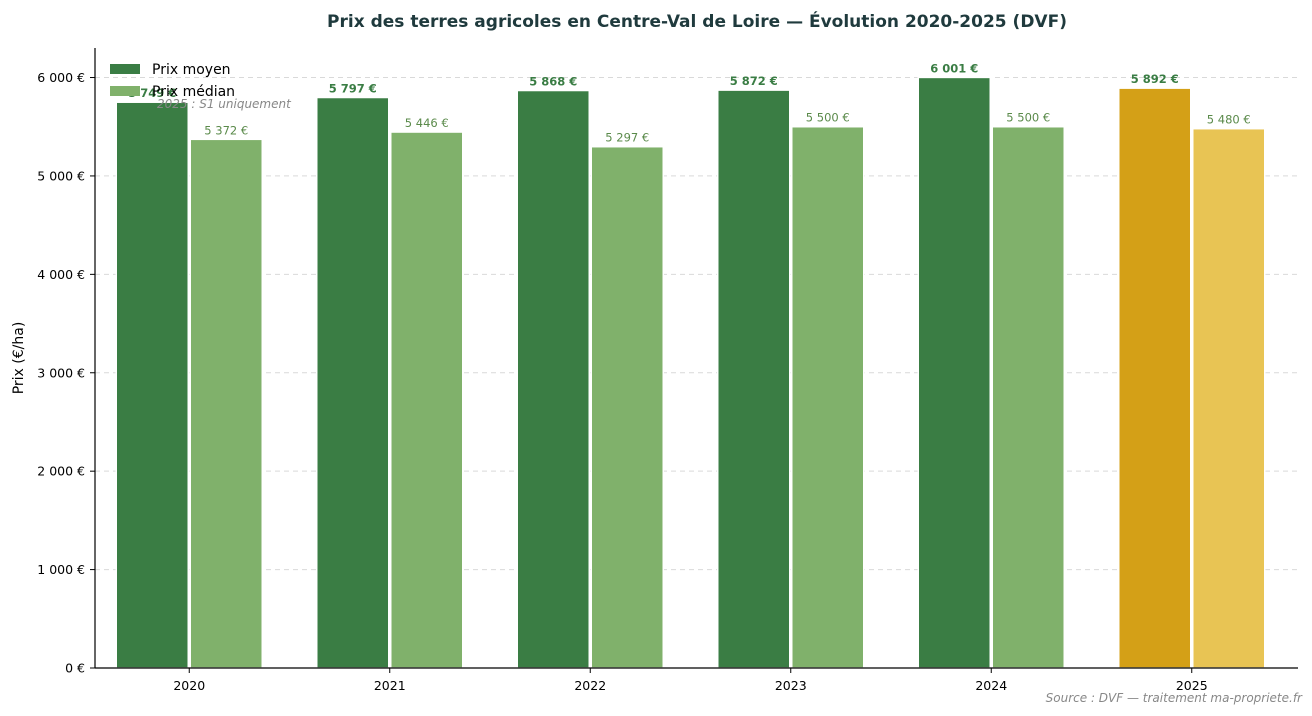 The image size is (1312, 716). Describe the element at coordinates (791, 685) in the screenshot. I see `x-tick-label: 2023` at that location.